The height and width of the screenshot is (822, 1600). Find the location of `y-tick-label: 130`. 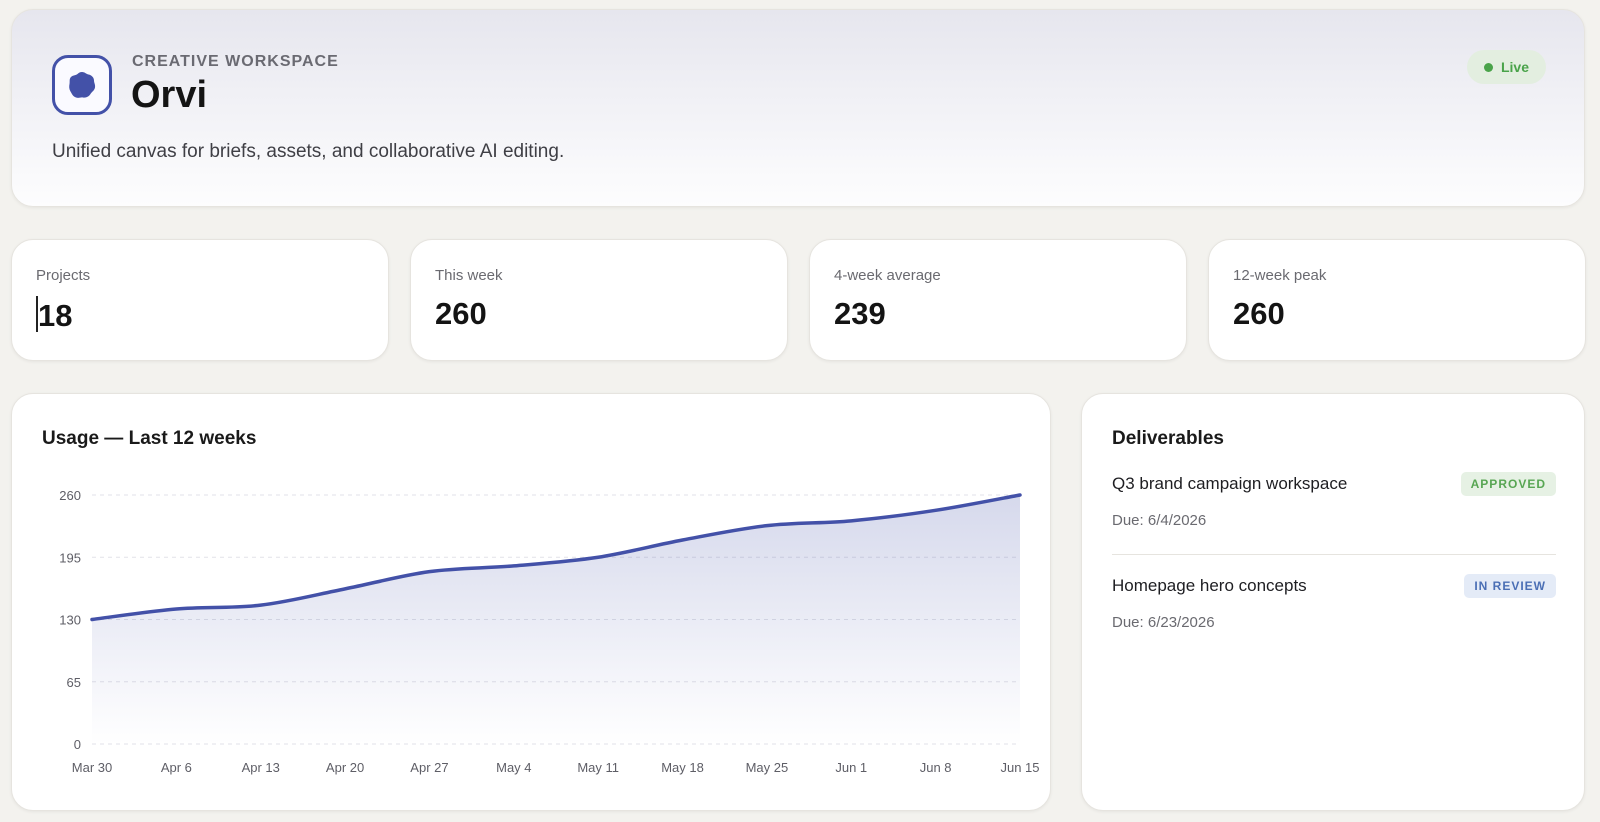

y-tick-label: 130 is located at coordinates (70, 620).